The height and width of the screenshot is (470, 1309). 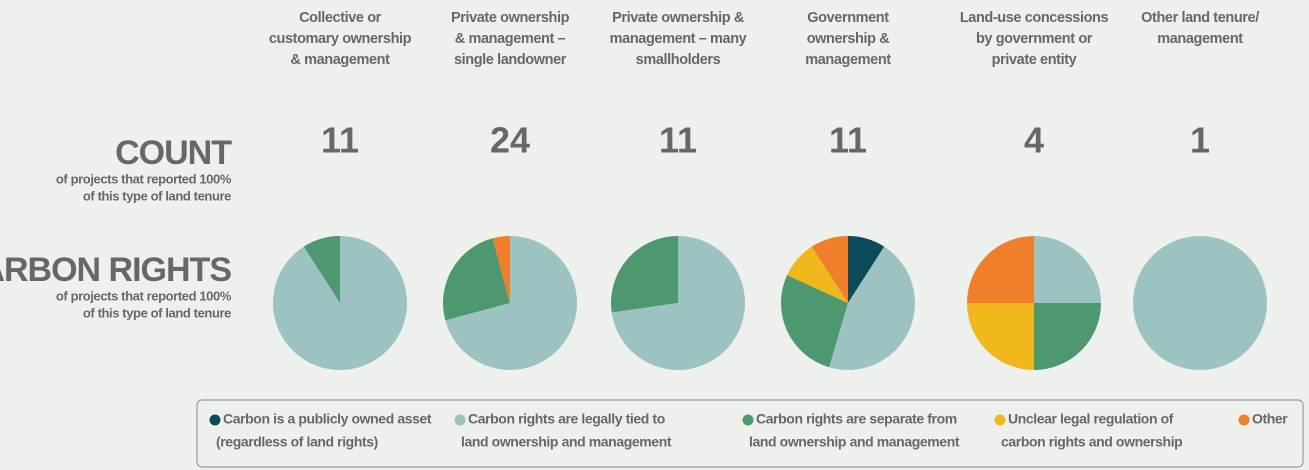 What do you see at coordinates (849, 39) in the screenshot?
I see `column-title: ownership &` at bounding box center [849, 39].